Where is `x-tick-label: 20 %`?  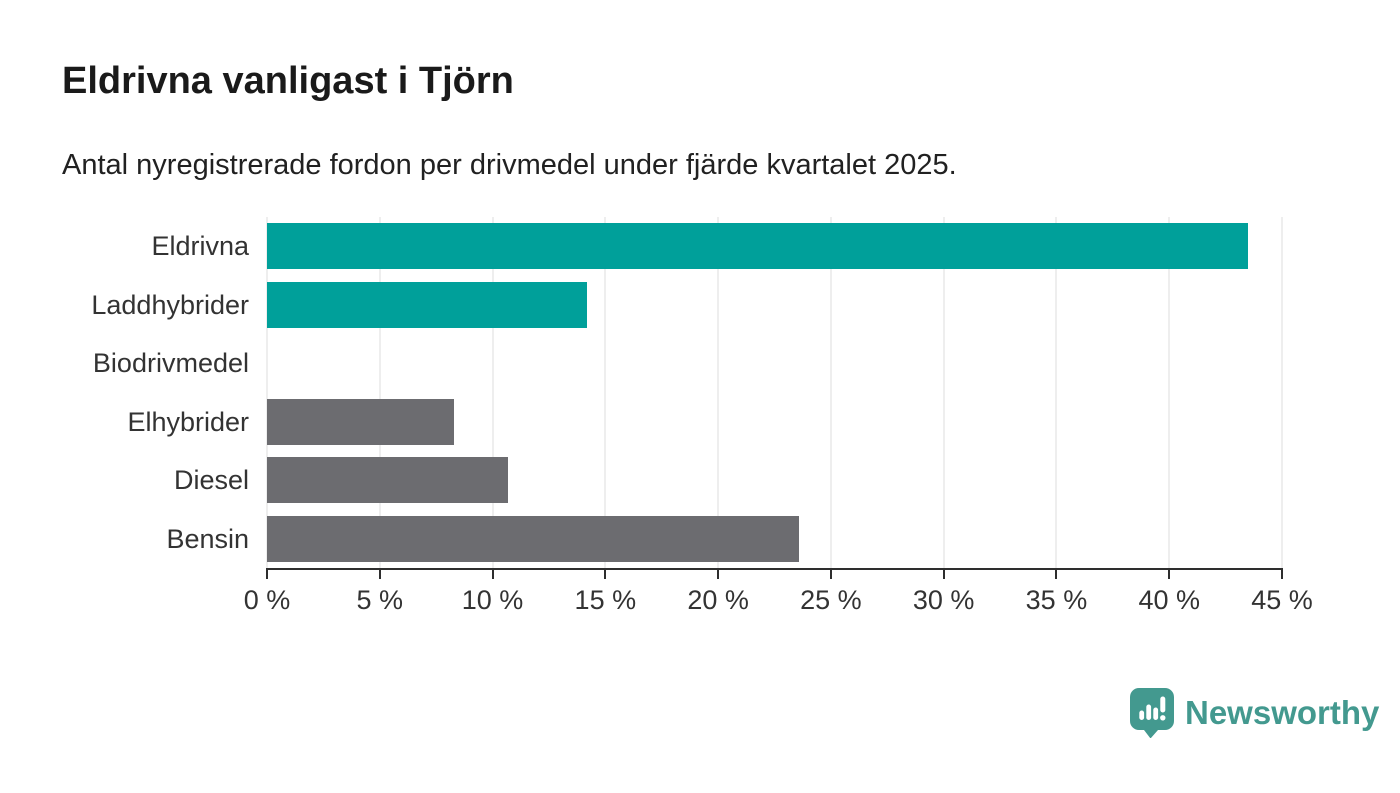 x-tick-label: 20 % is located at coordinates (718, 600).